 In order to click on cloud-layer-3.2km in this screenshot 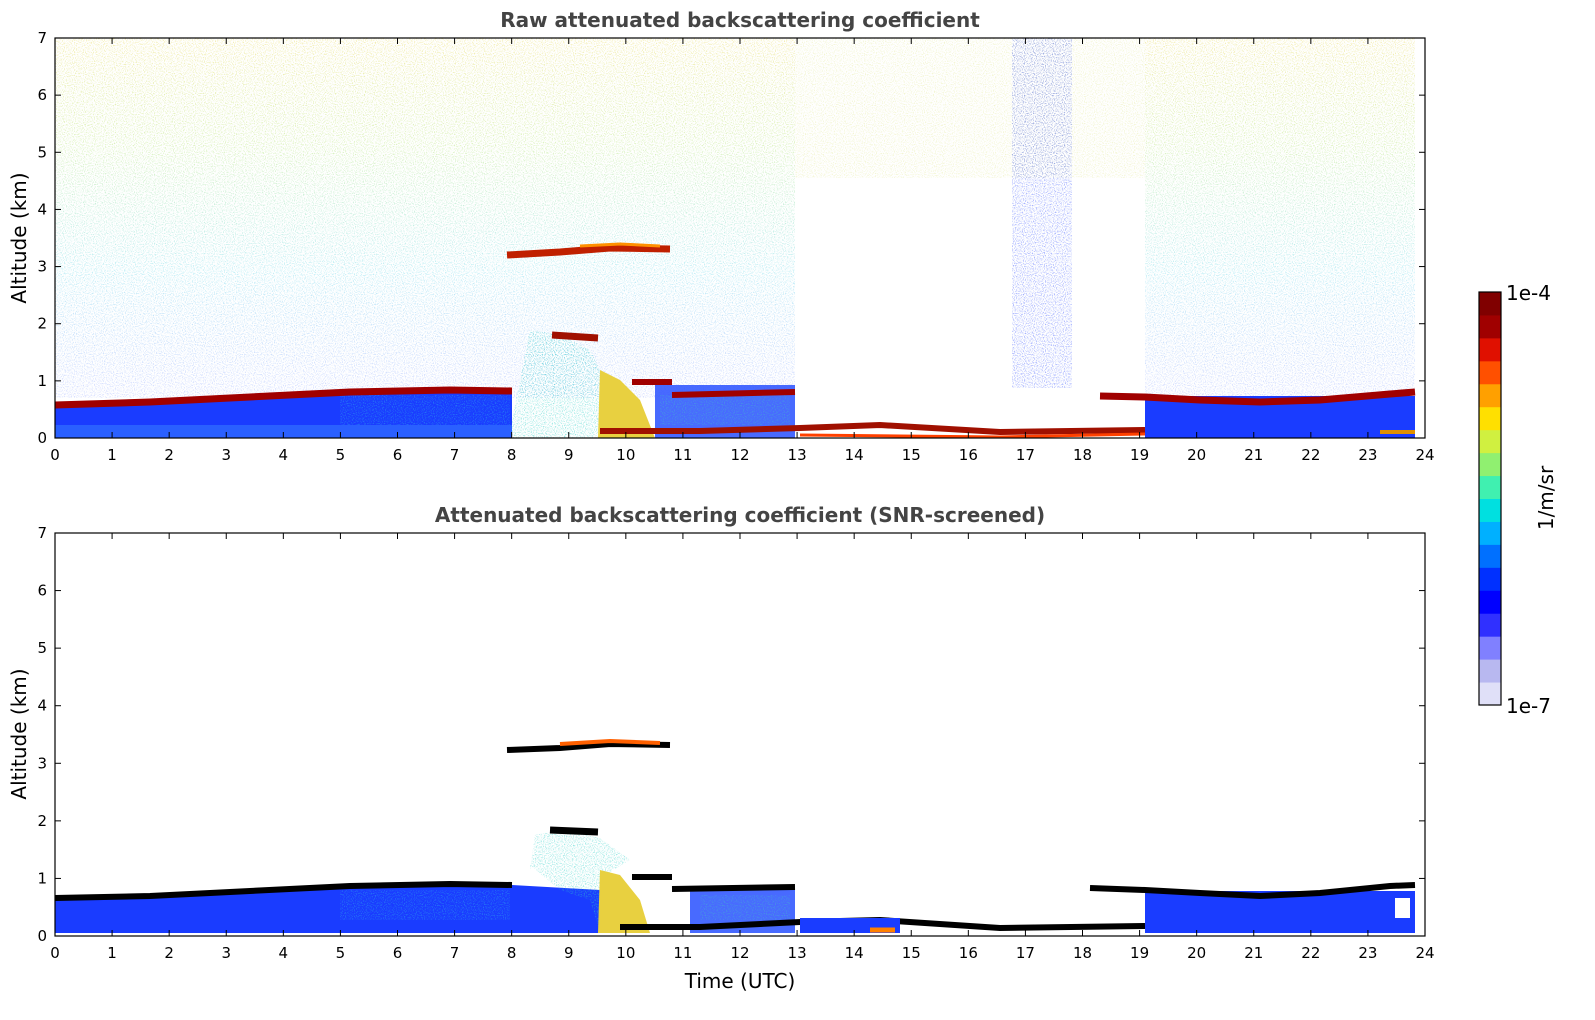, I will do `click(588, 251)`.